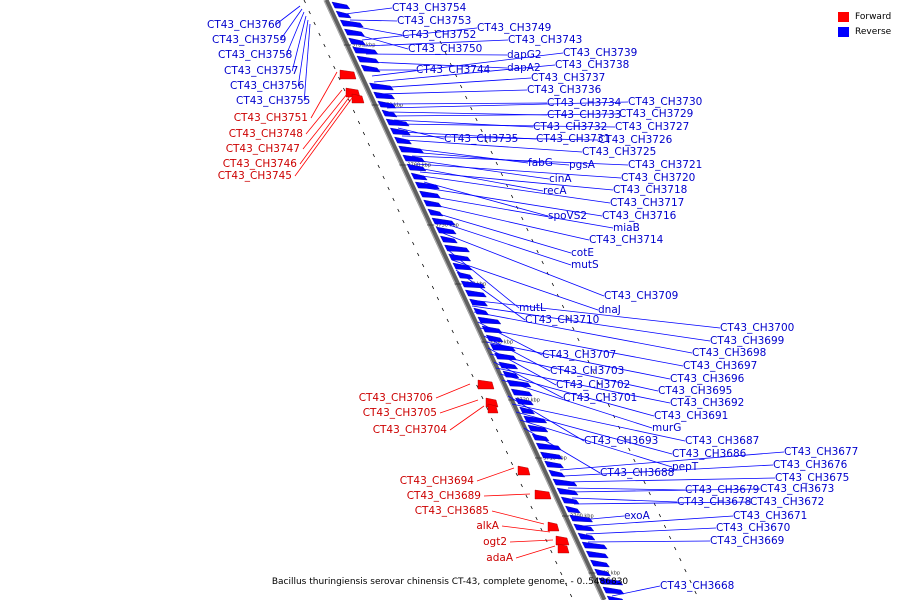 The image size is (900, 600). I want to click on reverse-gene-label: miaB, so click(626, 228).